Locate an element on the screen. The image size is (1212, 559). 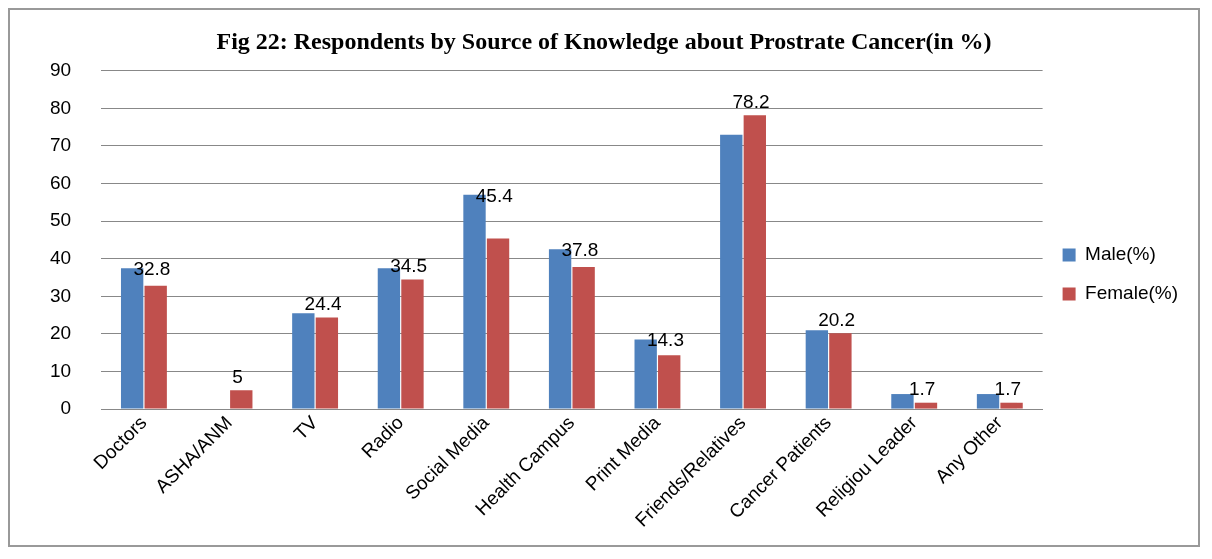
data-label: 24.4 is located at coordinates (323, 304).